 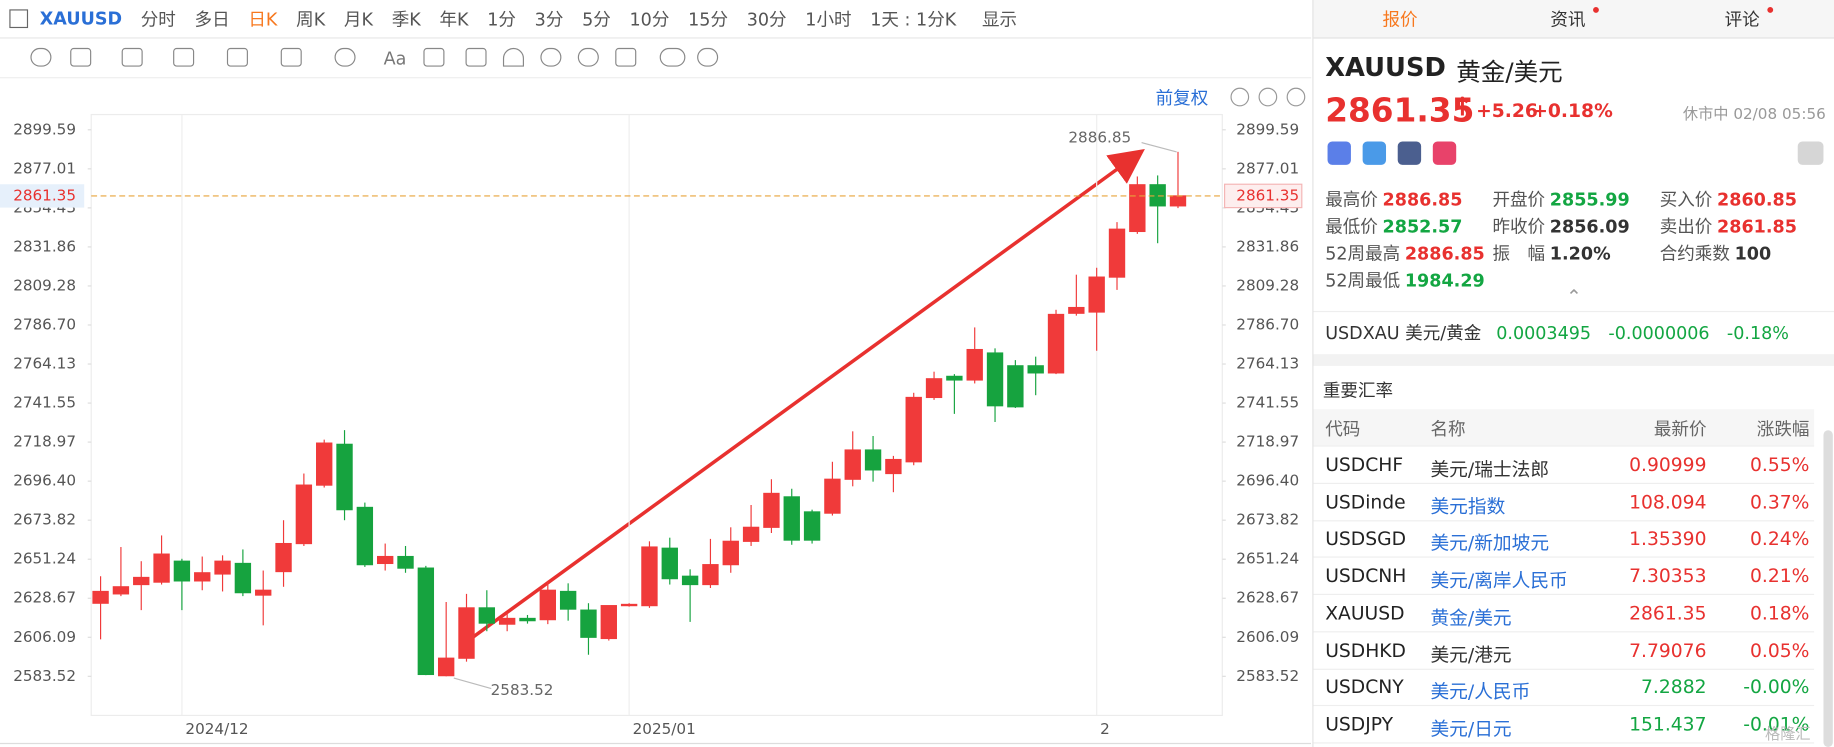 I want to click on pen-tool, so click(x=476, y=57).